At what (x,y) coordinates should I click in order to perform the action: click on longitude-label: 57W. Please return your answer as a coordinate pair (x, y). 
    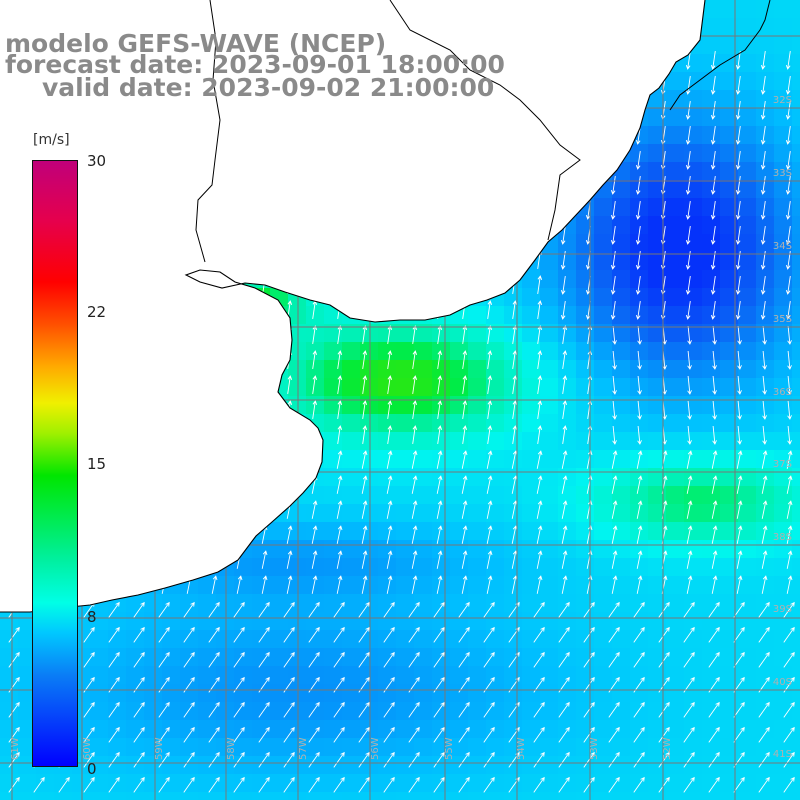
    Looking at the image, I should click on (303, 748).